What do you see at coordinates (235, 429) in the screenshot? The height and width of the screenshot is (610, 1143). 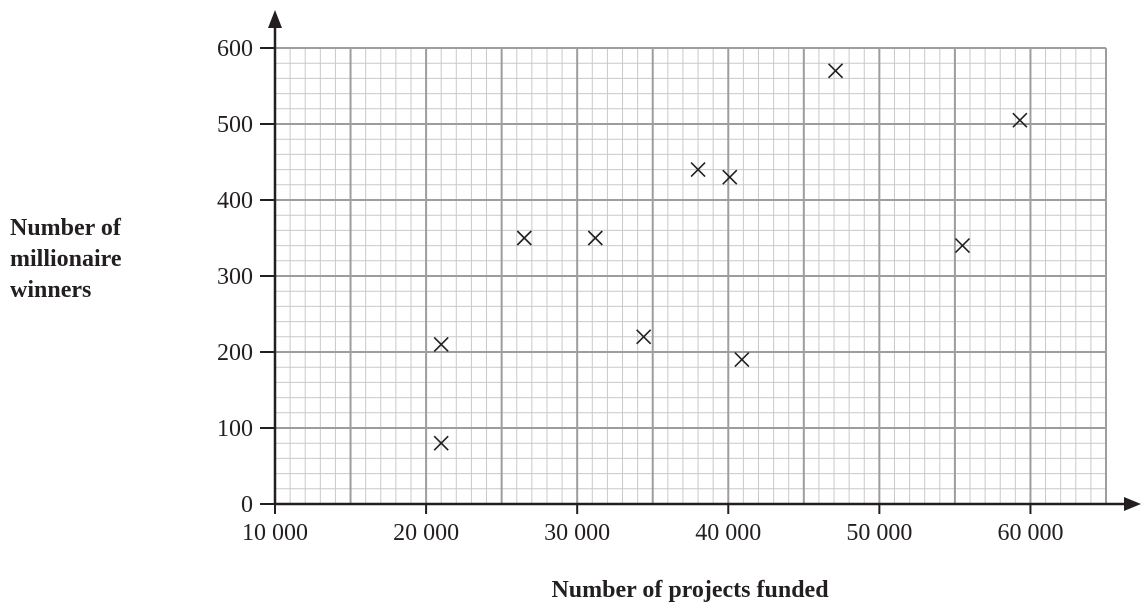 I see `y-tick-label: 100` at bounding box center [235, 429].